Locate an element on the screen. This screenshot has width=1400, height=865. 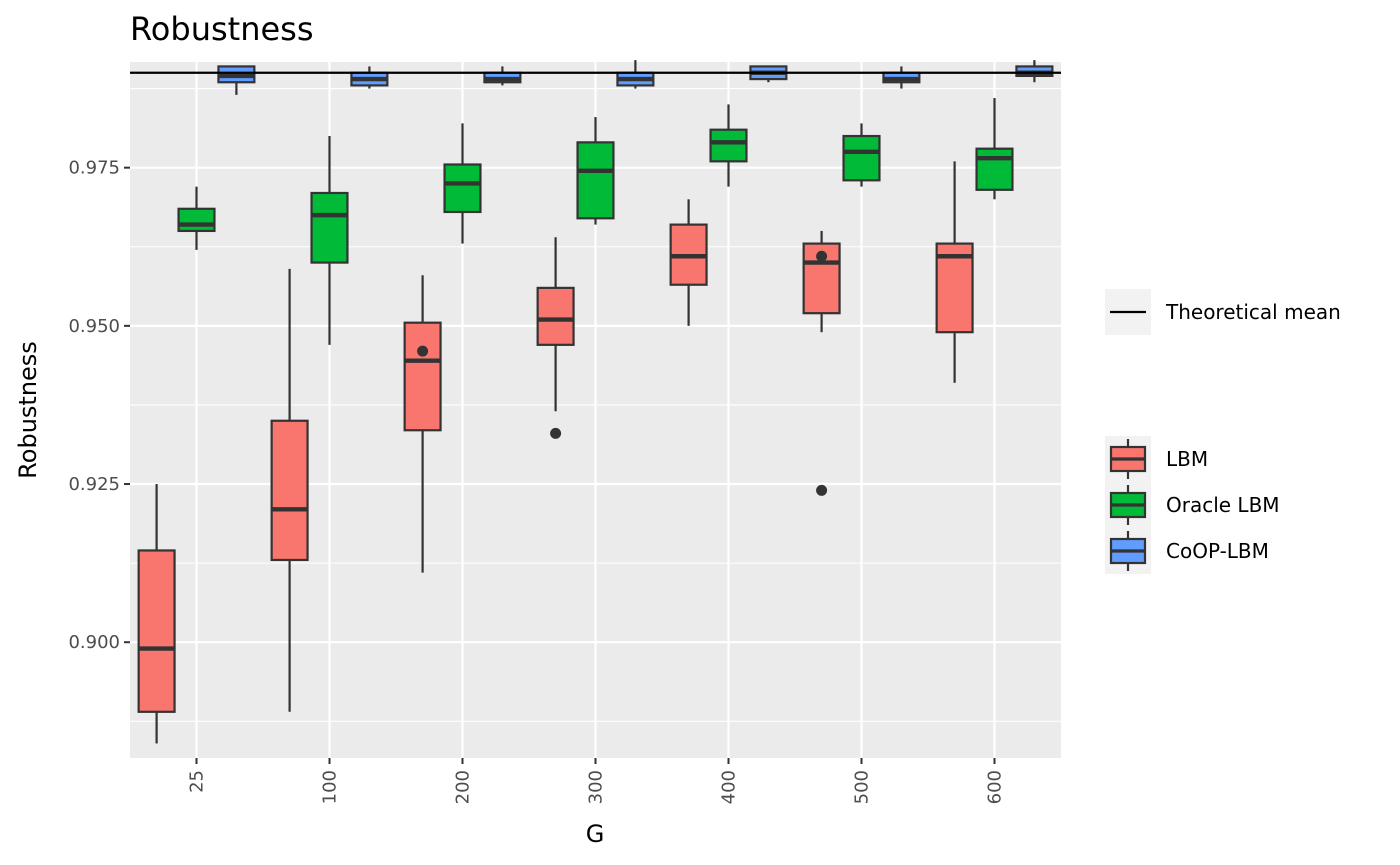
legend-label: Oracle LBM is located at coordinates (1223, 505).